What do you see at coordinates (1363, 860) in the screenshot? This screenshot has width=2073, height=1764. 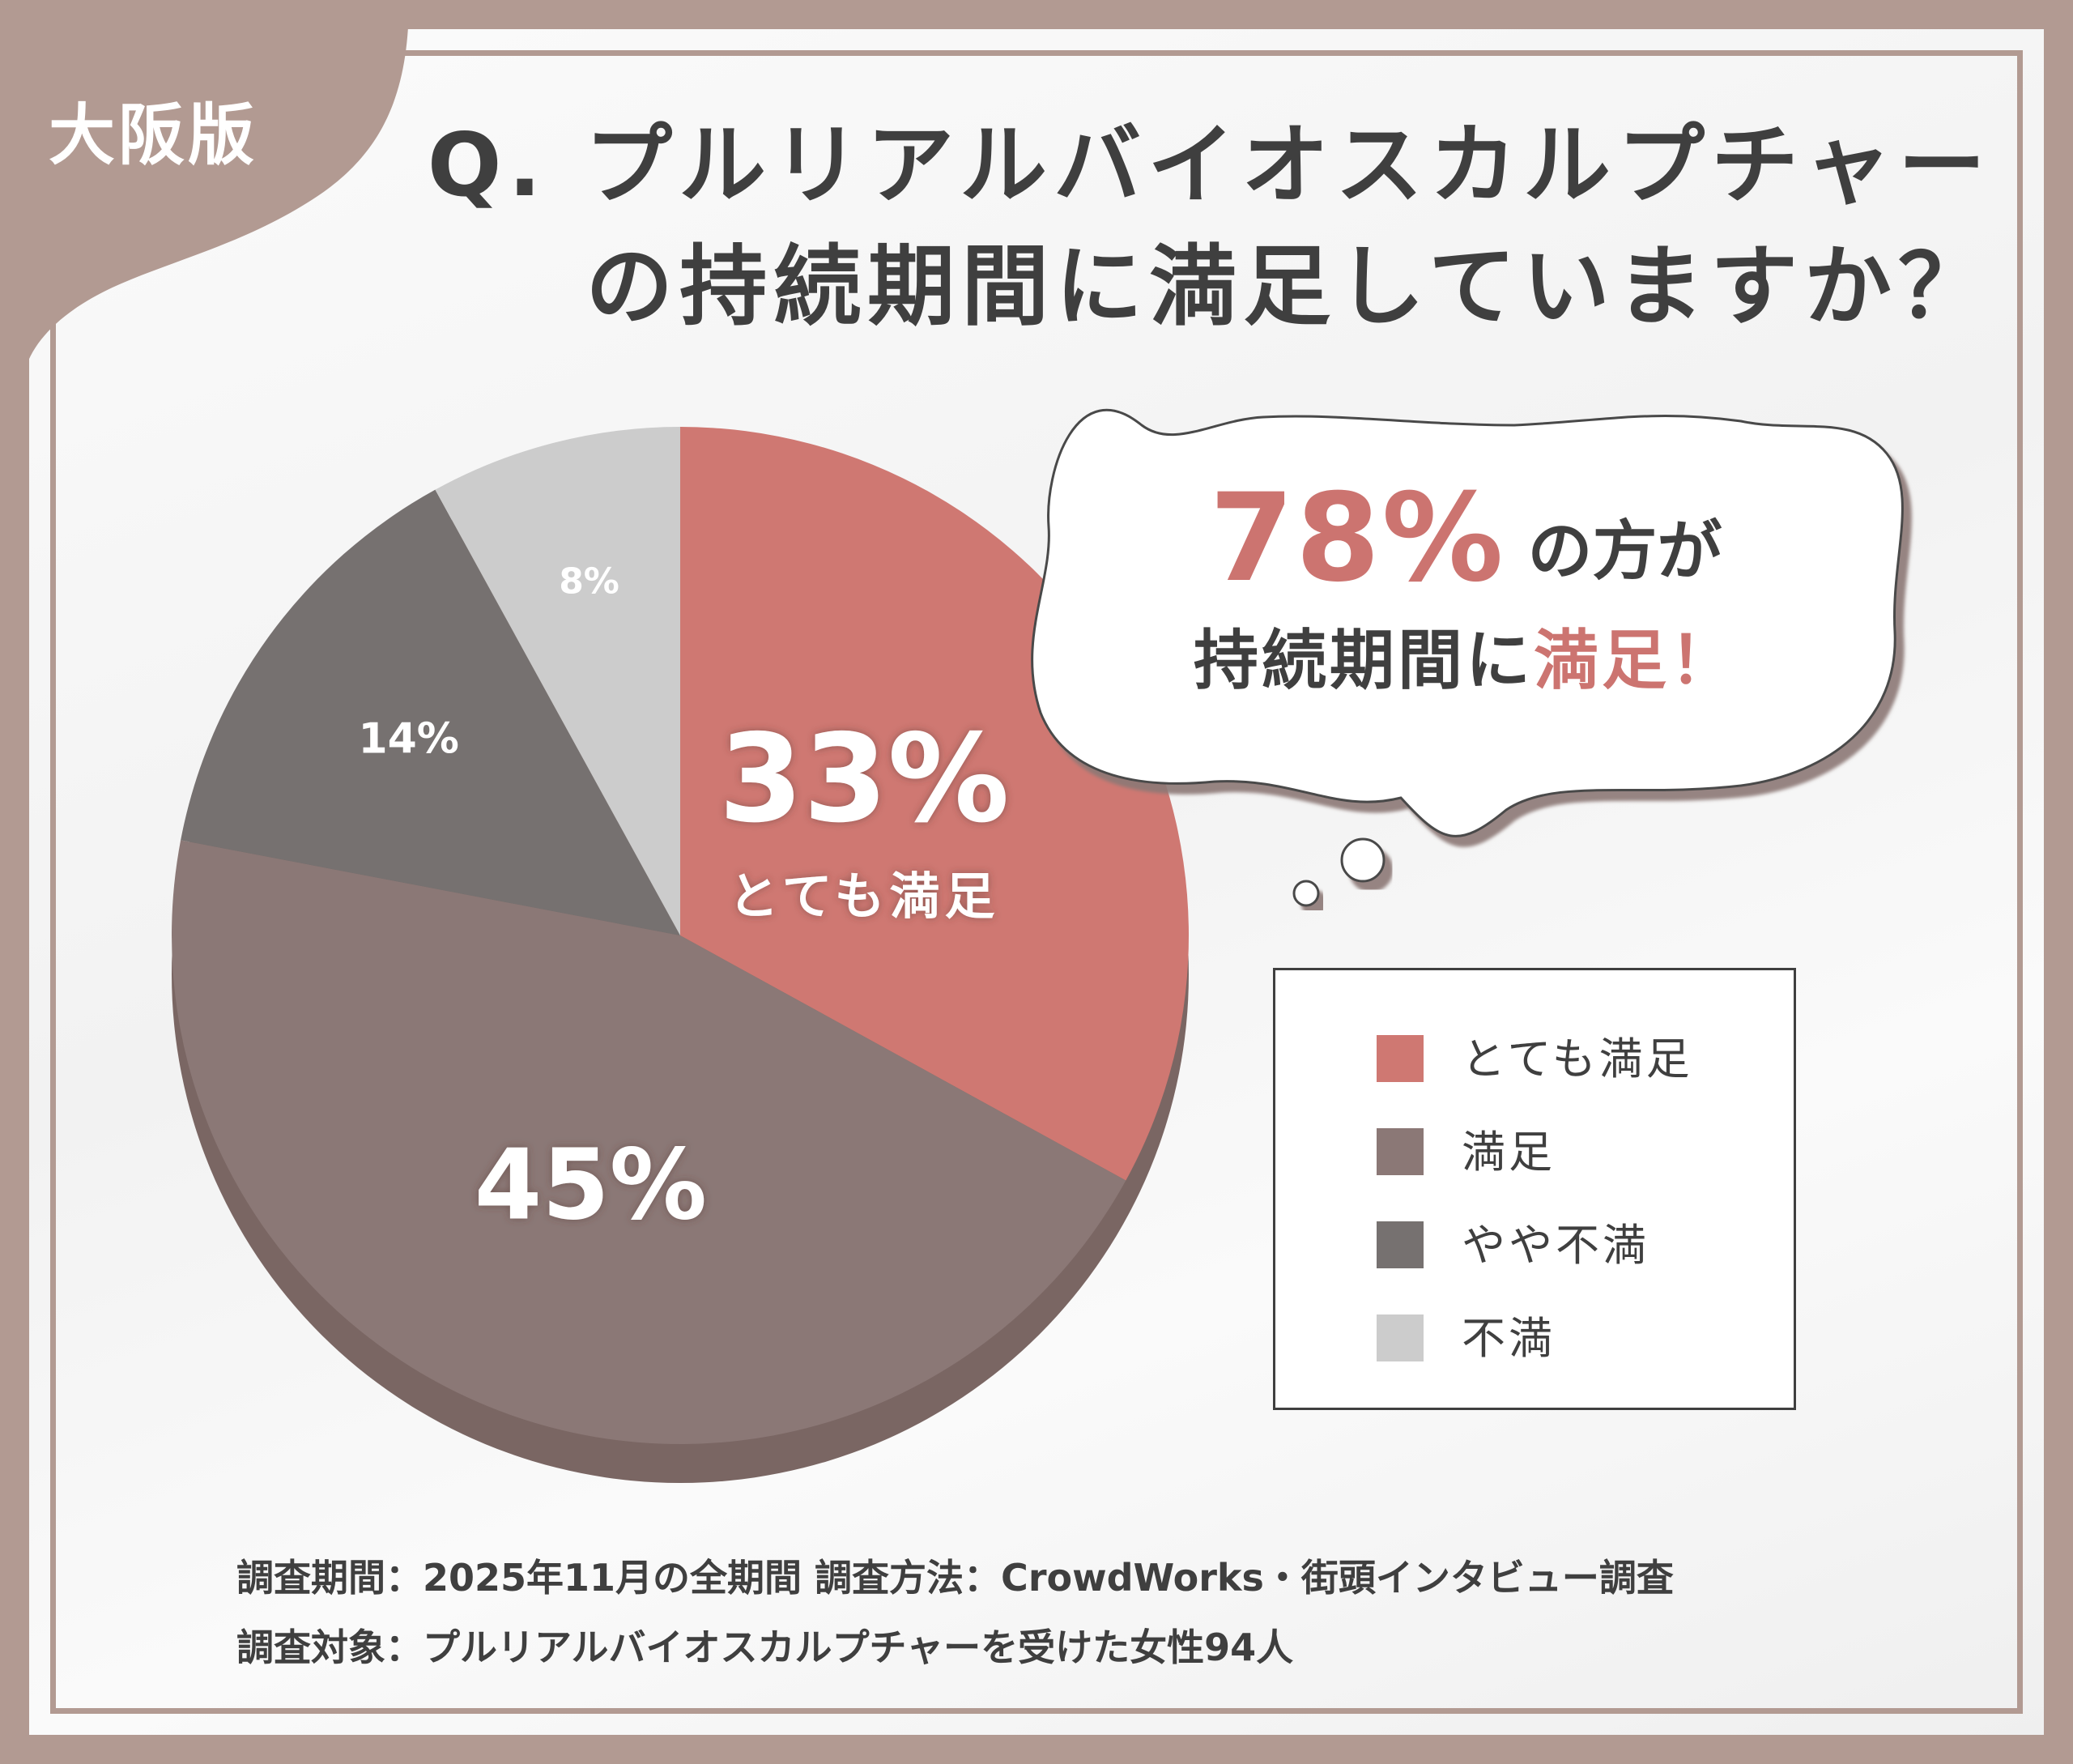 I see `bubble-dot-large` at bounding box center [1363, 860].